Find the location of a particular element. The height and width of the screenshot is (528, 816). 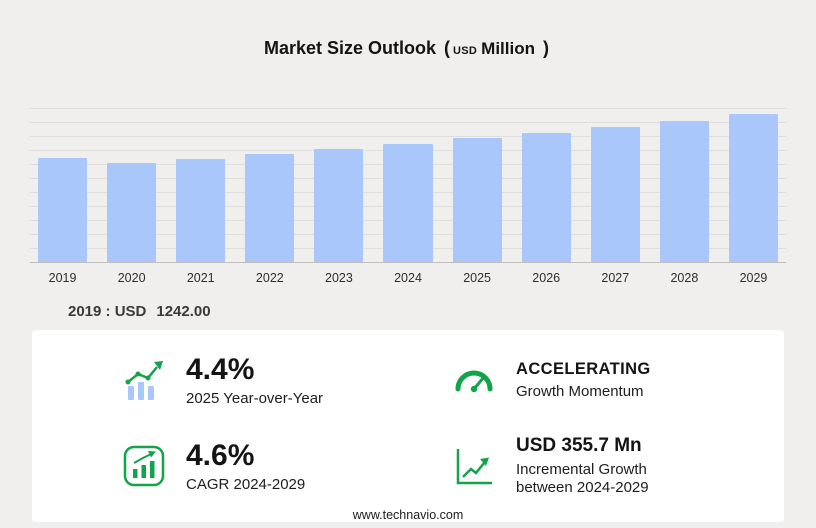

title-unit-usd: USD is located at coordinates (465, 51).